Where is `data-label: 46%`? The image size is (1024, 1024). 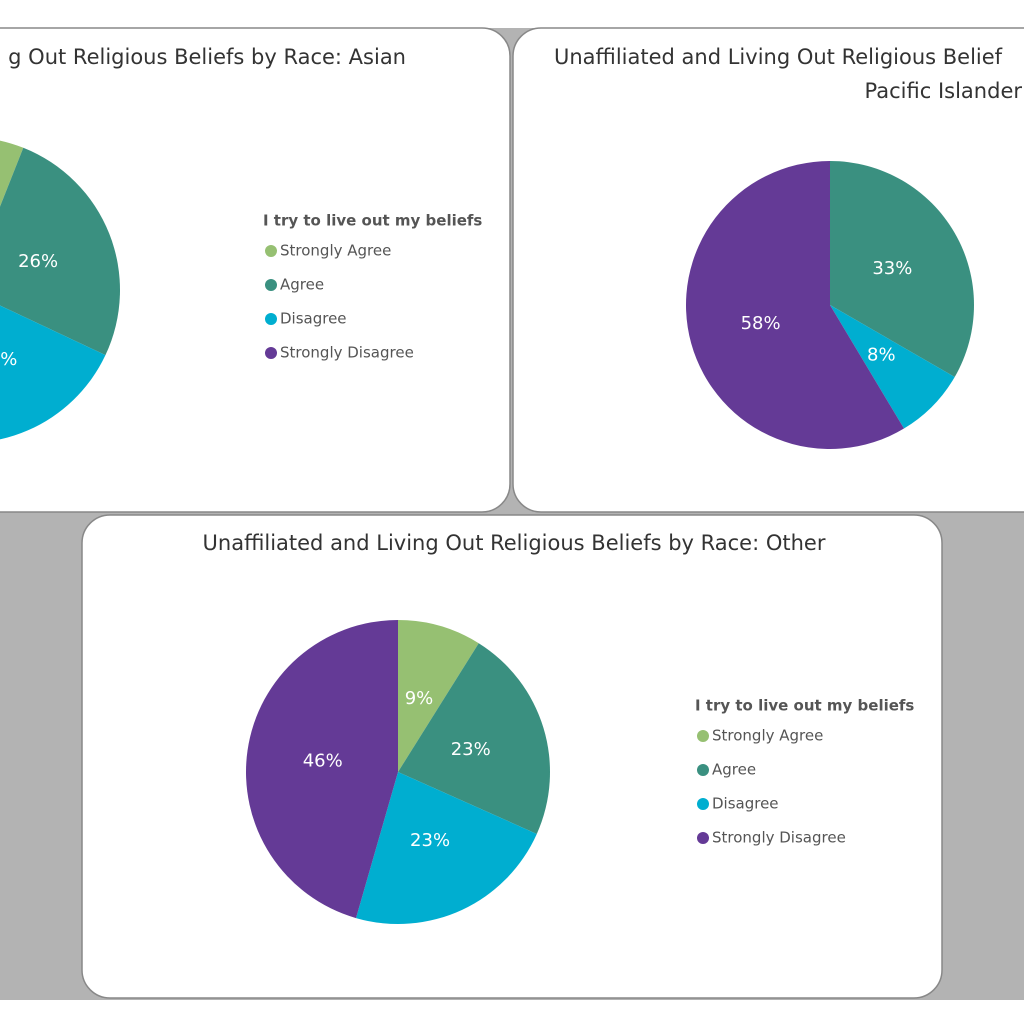 data-label: 46% is located at coordinates (323, 760).